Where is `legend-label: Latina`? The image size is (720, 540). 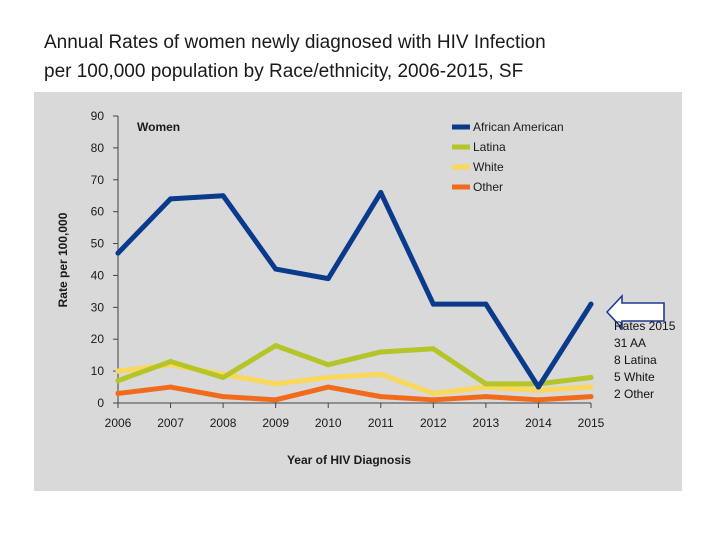 legend-label: Latina is located at coordinates (489, 147).